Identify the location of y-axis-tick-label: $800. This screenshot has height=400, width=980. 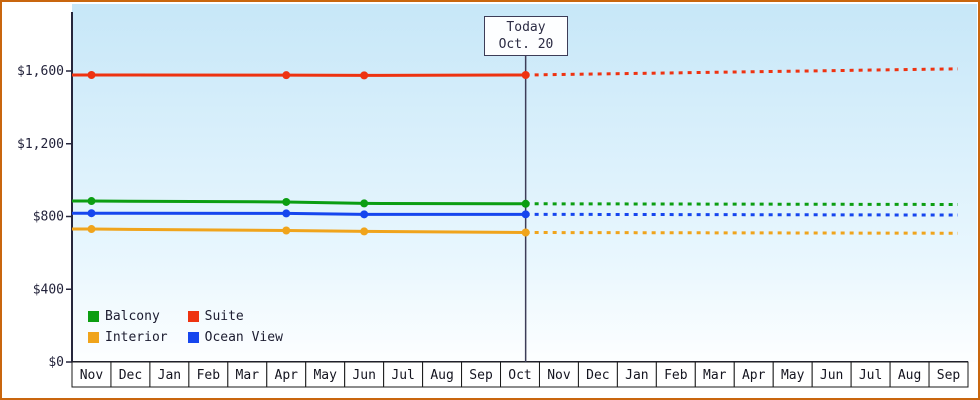
(48, 217).